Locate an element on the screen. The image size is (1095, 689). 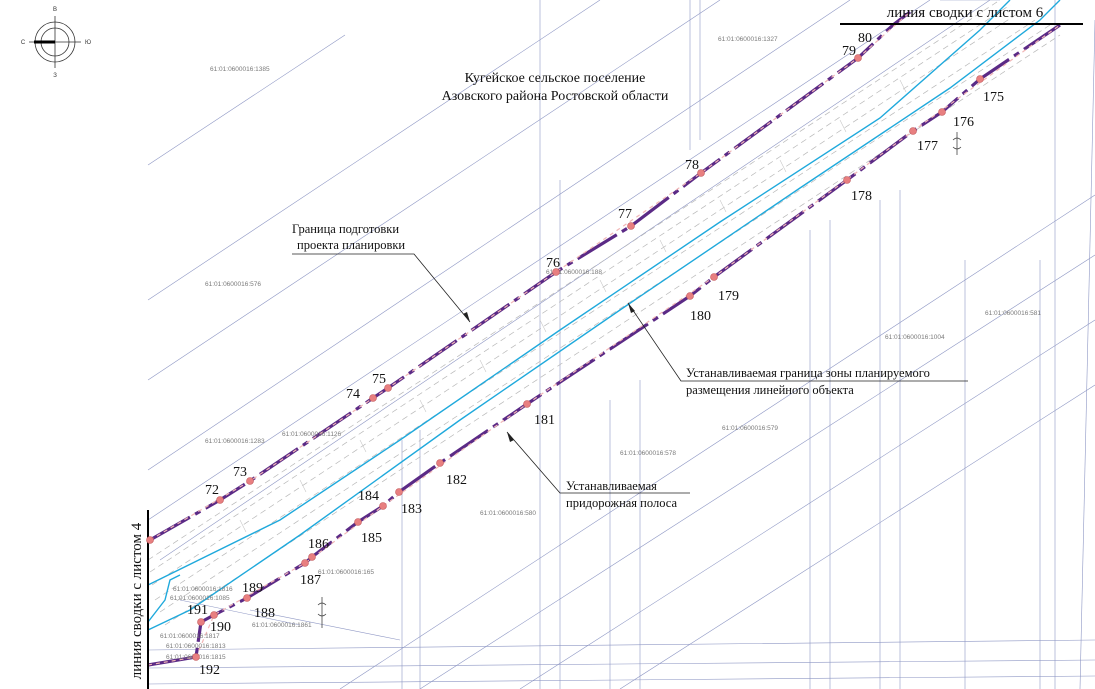
cadastral-label: 61:01:0600016:1085 is located at coordinates (200, 598).